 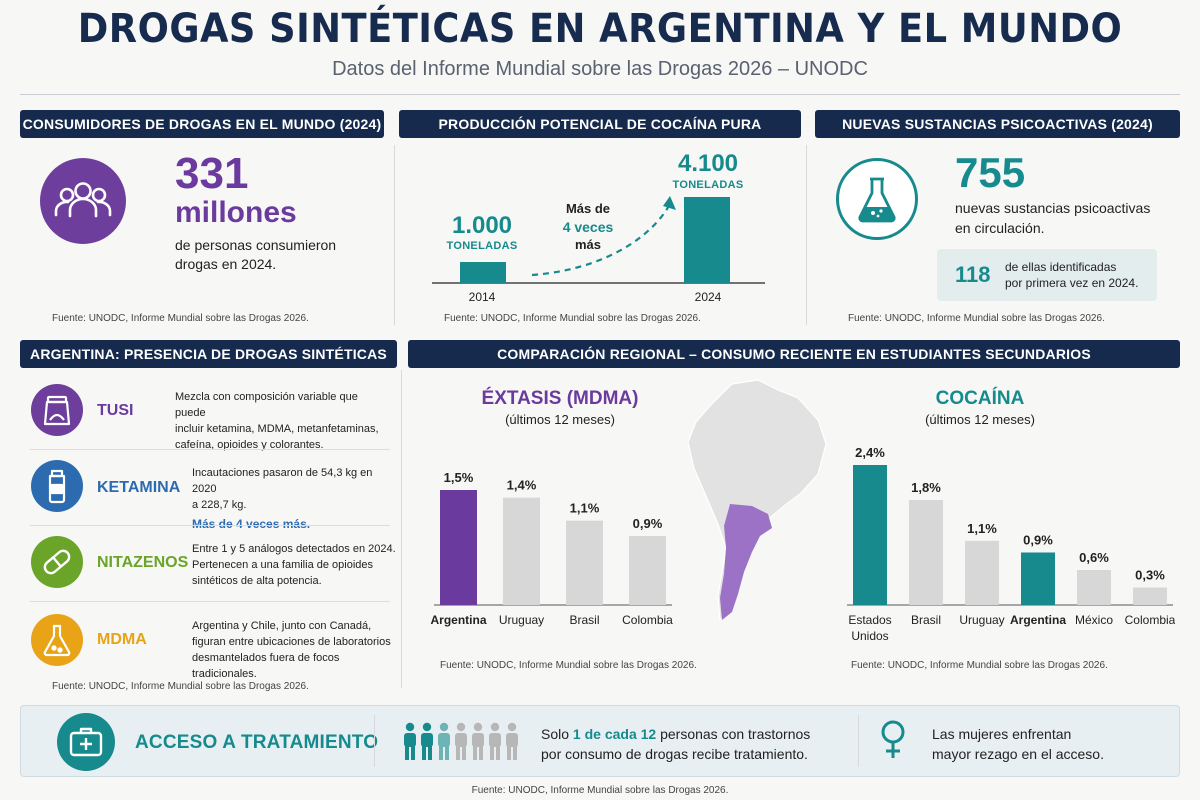 What do you see at coordinates (982, 572) in the screenshot?
I see `bar-uruguay` at bounding box center [982, 572].